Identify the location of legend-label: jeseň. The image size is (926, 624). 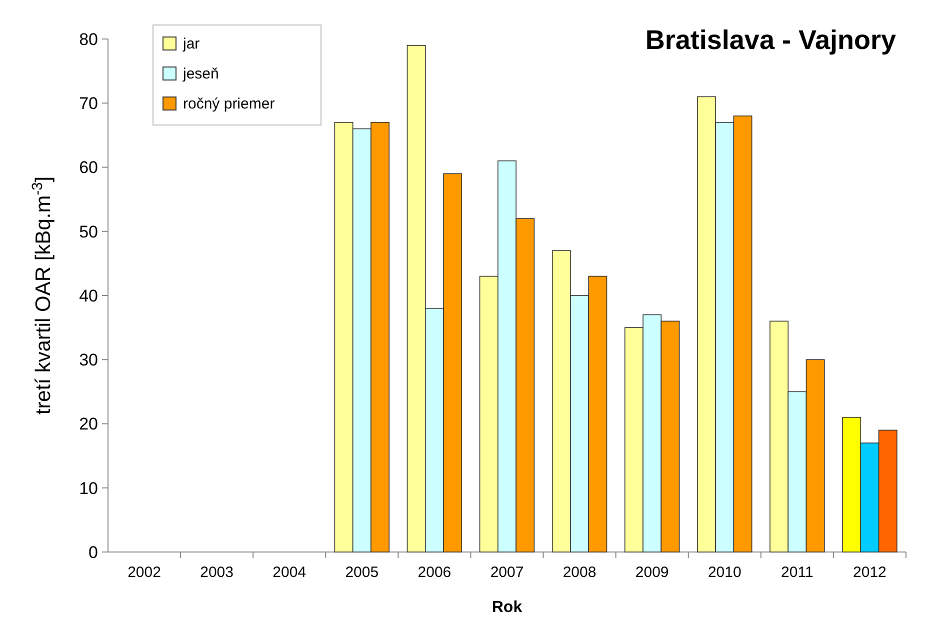
(200, 73).